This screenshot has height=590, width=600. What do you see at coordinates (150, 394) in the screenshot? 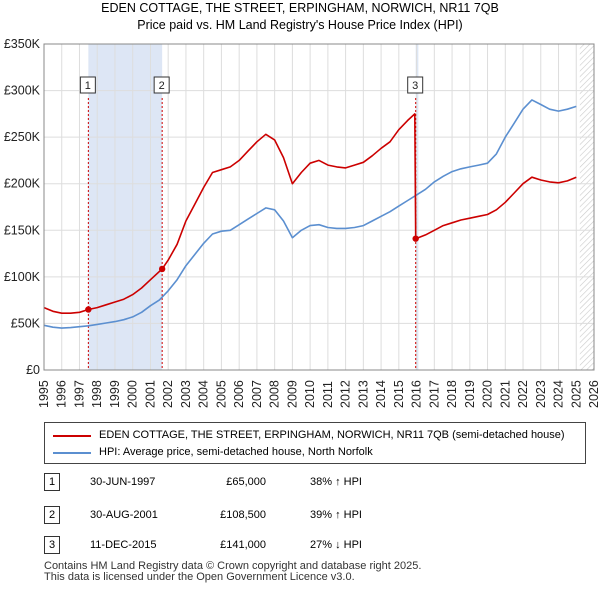
I see `x-tick-label: 2001` at bounding box center [150, 394].